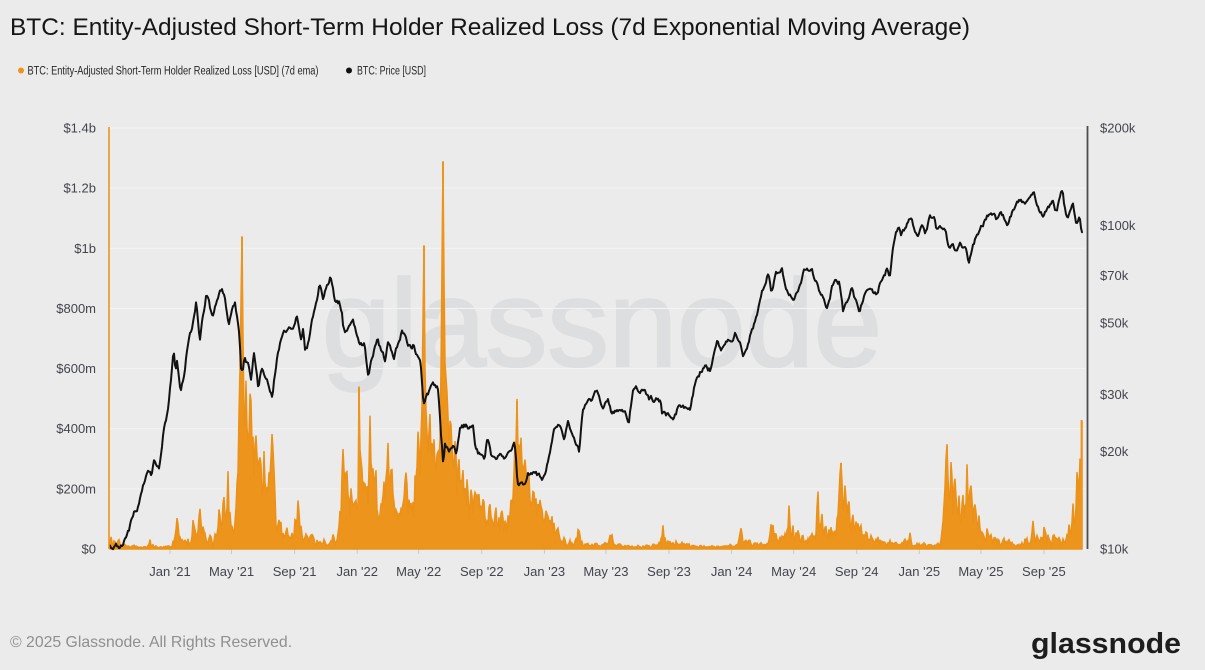 Image resolution: width=1205 pixels, height=670 pixels. Describe the element at coordinates (151, 642) in the screenshot. I see `svg-text:© 2025 Glassnode. All Rights R: © 2025 Glassnode. All Rights Reserved.` at that location.